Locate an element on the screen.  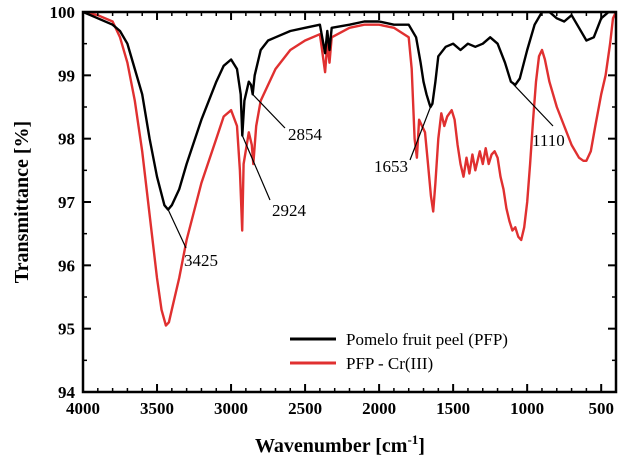
y-tick-label: 96 is located at coordinates (66, 265).